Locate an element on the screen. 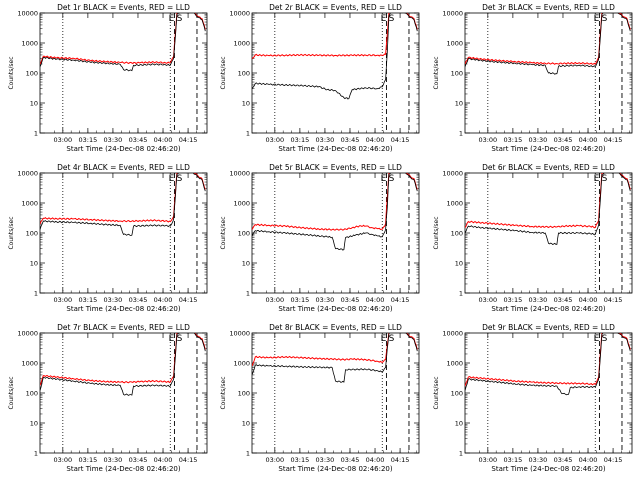 The height and width of the screenshot is (480, 640). panel-title: Det 1r BLACK = Events, RED = LLD is located at coordinates (123, 7).